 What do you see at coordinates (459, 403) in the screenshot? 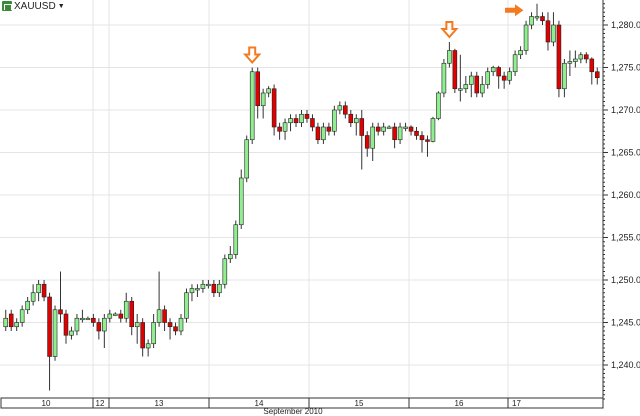
I see `x-tick-label: 16` at bounding box center [459, 403].